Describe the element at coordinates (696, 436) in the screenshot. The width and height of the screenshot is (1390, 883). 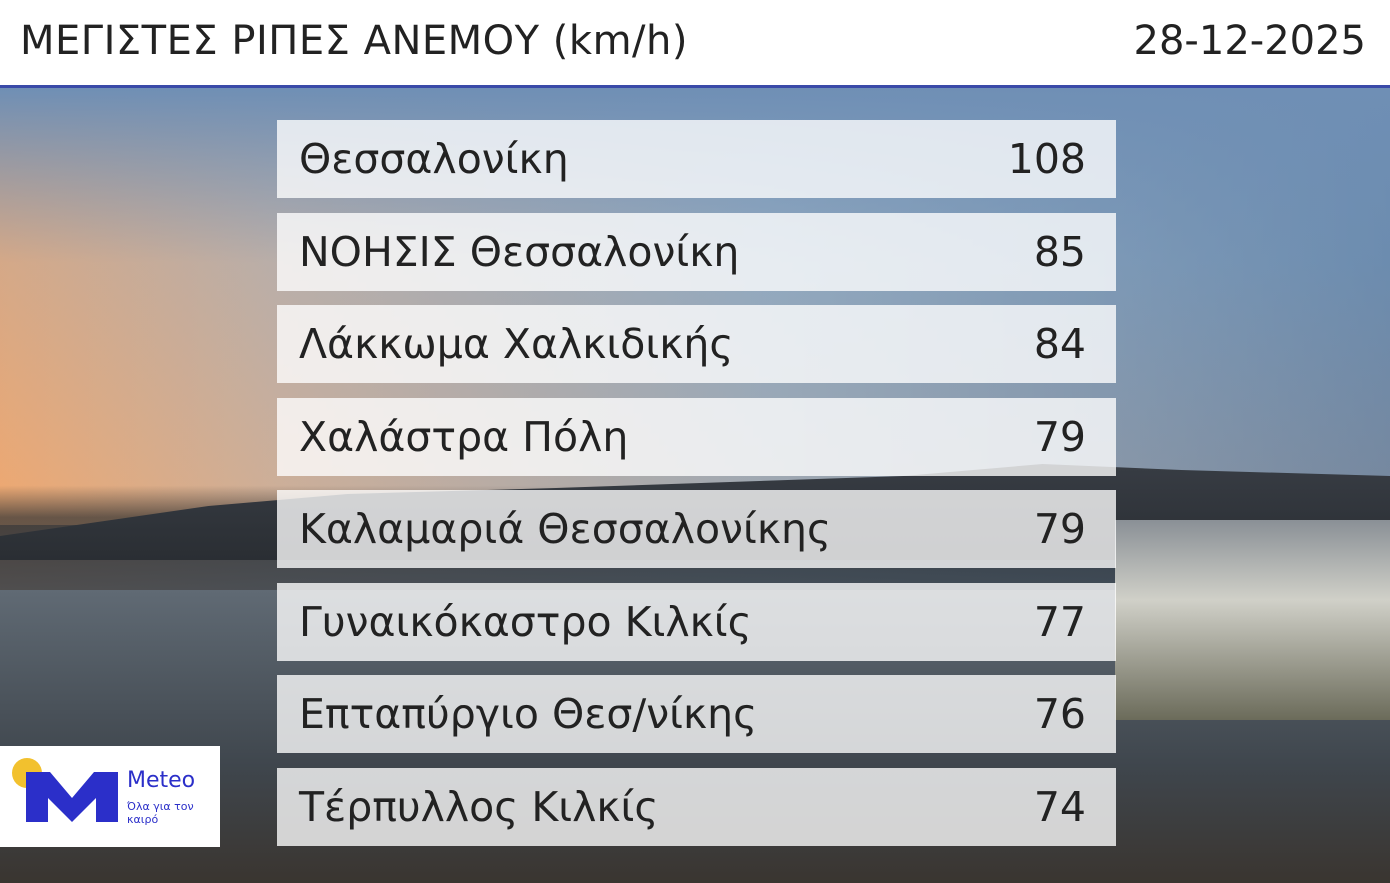
I see `table-row: Χαλάστρα Πόλη 79` at that location.